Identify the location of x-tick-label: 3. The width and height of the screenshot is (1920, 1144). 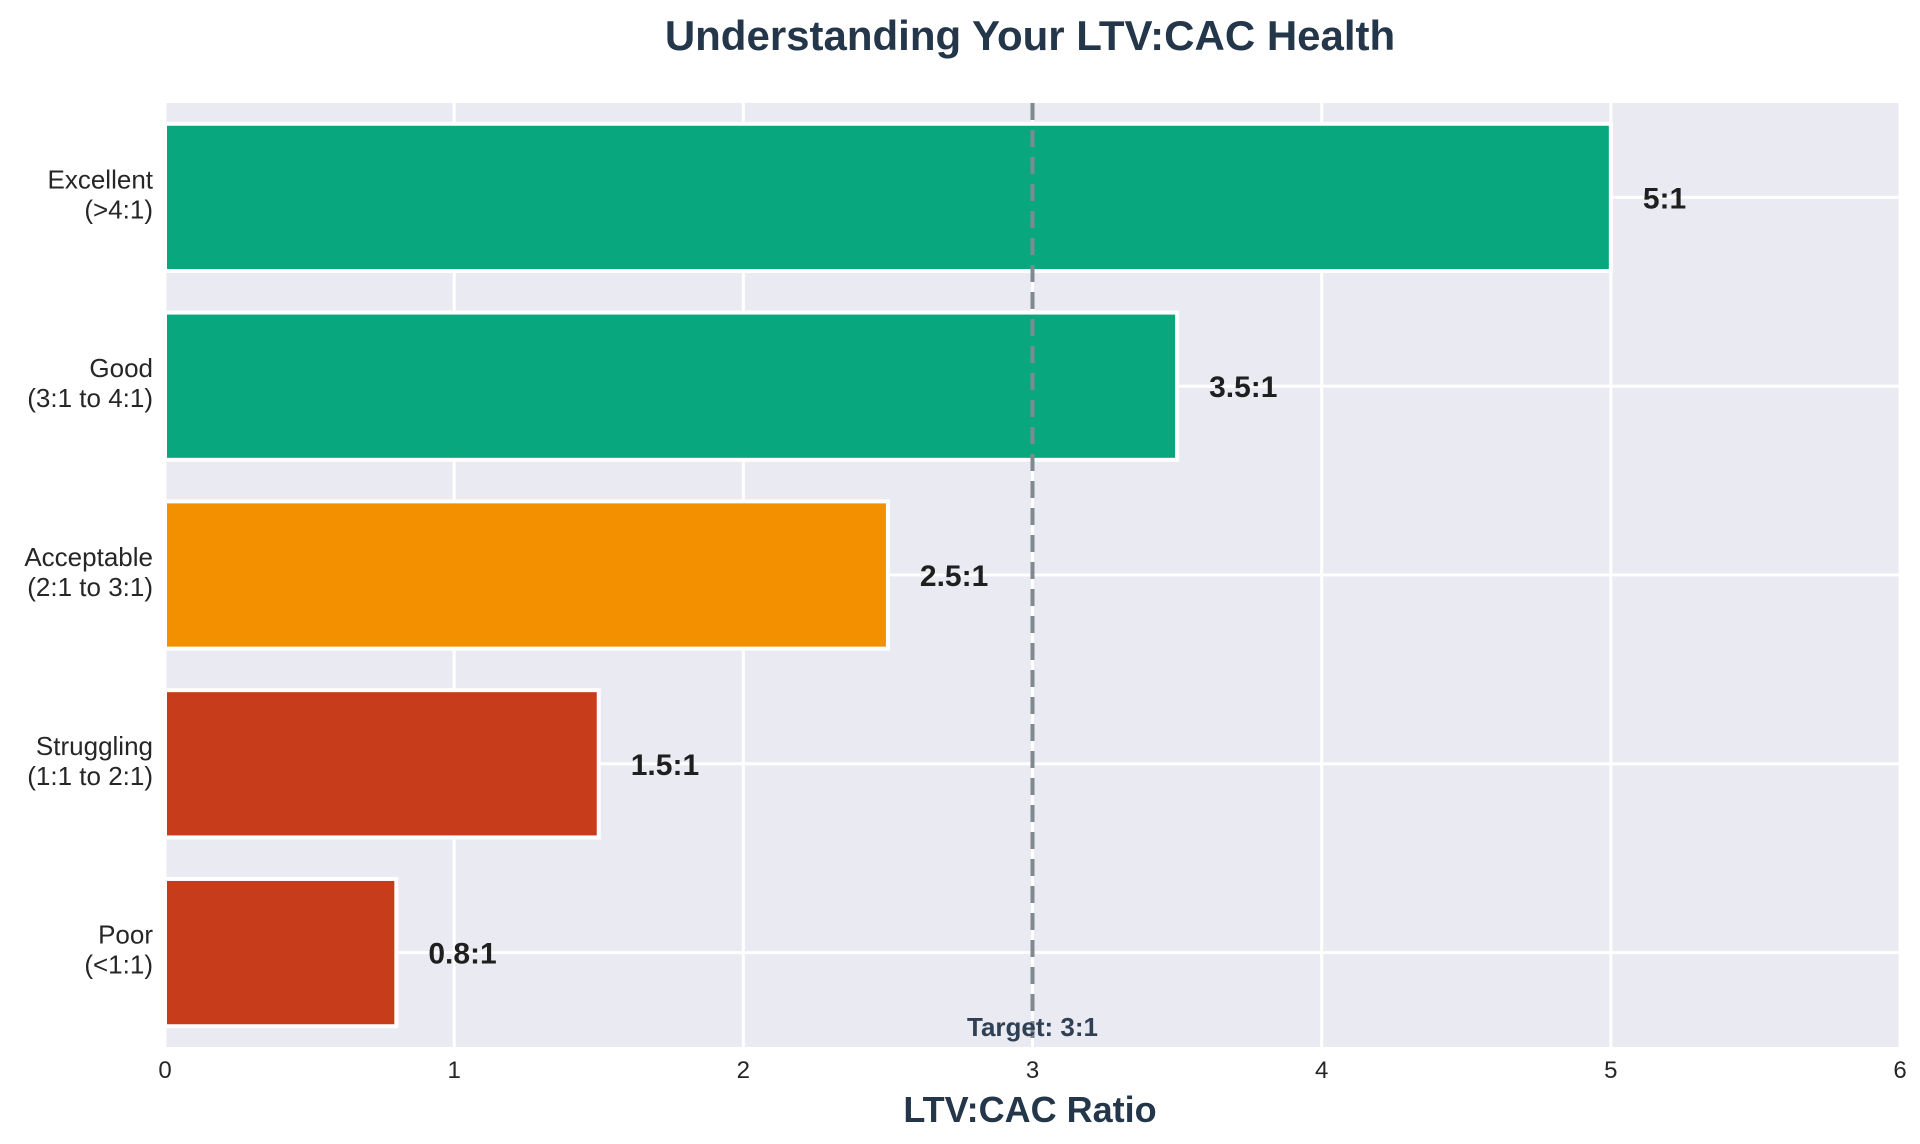
(1032, 1070).